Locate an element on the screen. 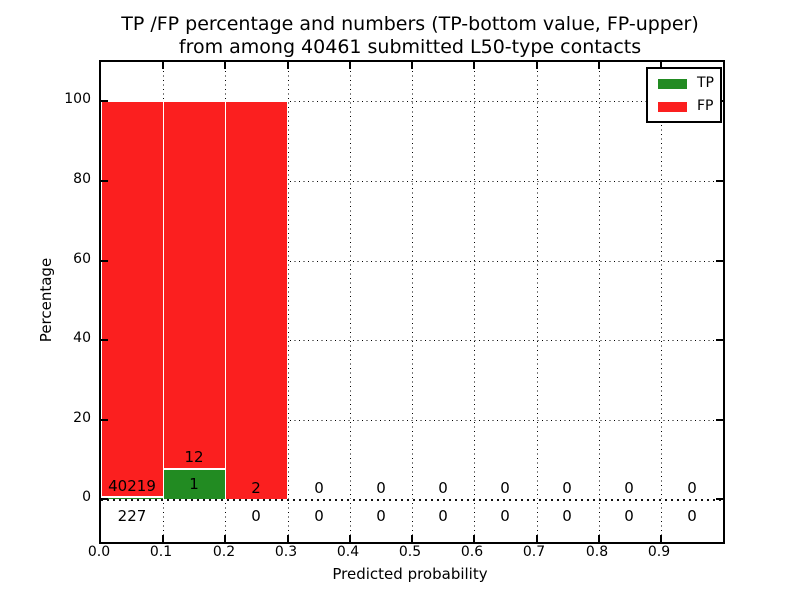 The width and height of the screenshot is (800, 600). x-tick-label: 0.0 is located at coordinates (99, 552).